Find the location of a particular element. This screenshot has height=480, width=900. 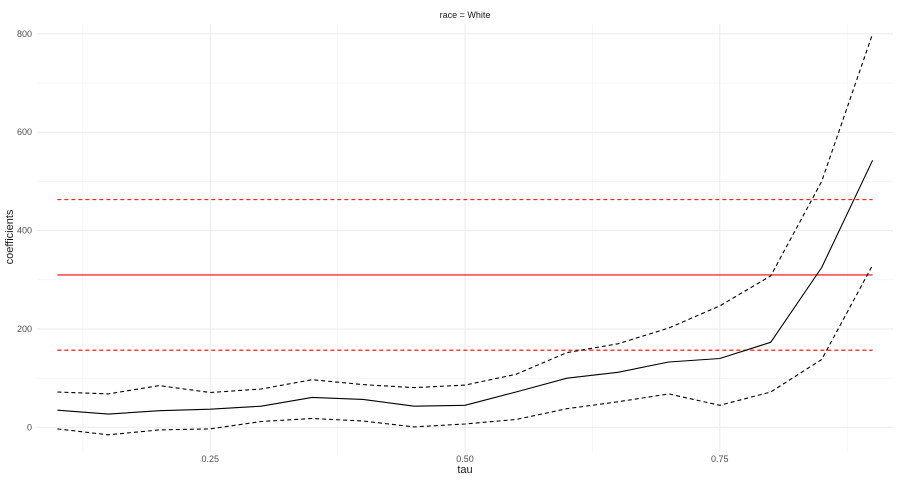

facet-strip-label: race = White is located at coordinates (465, 15).